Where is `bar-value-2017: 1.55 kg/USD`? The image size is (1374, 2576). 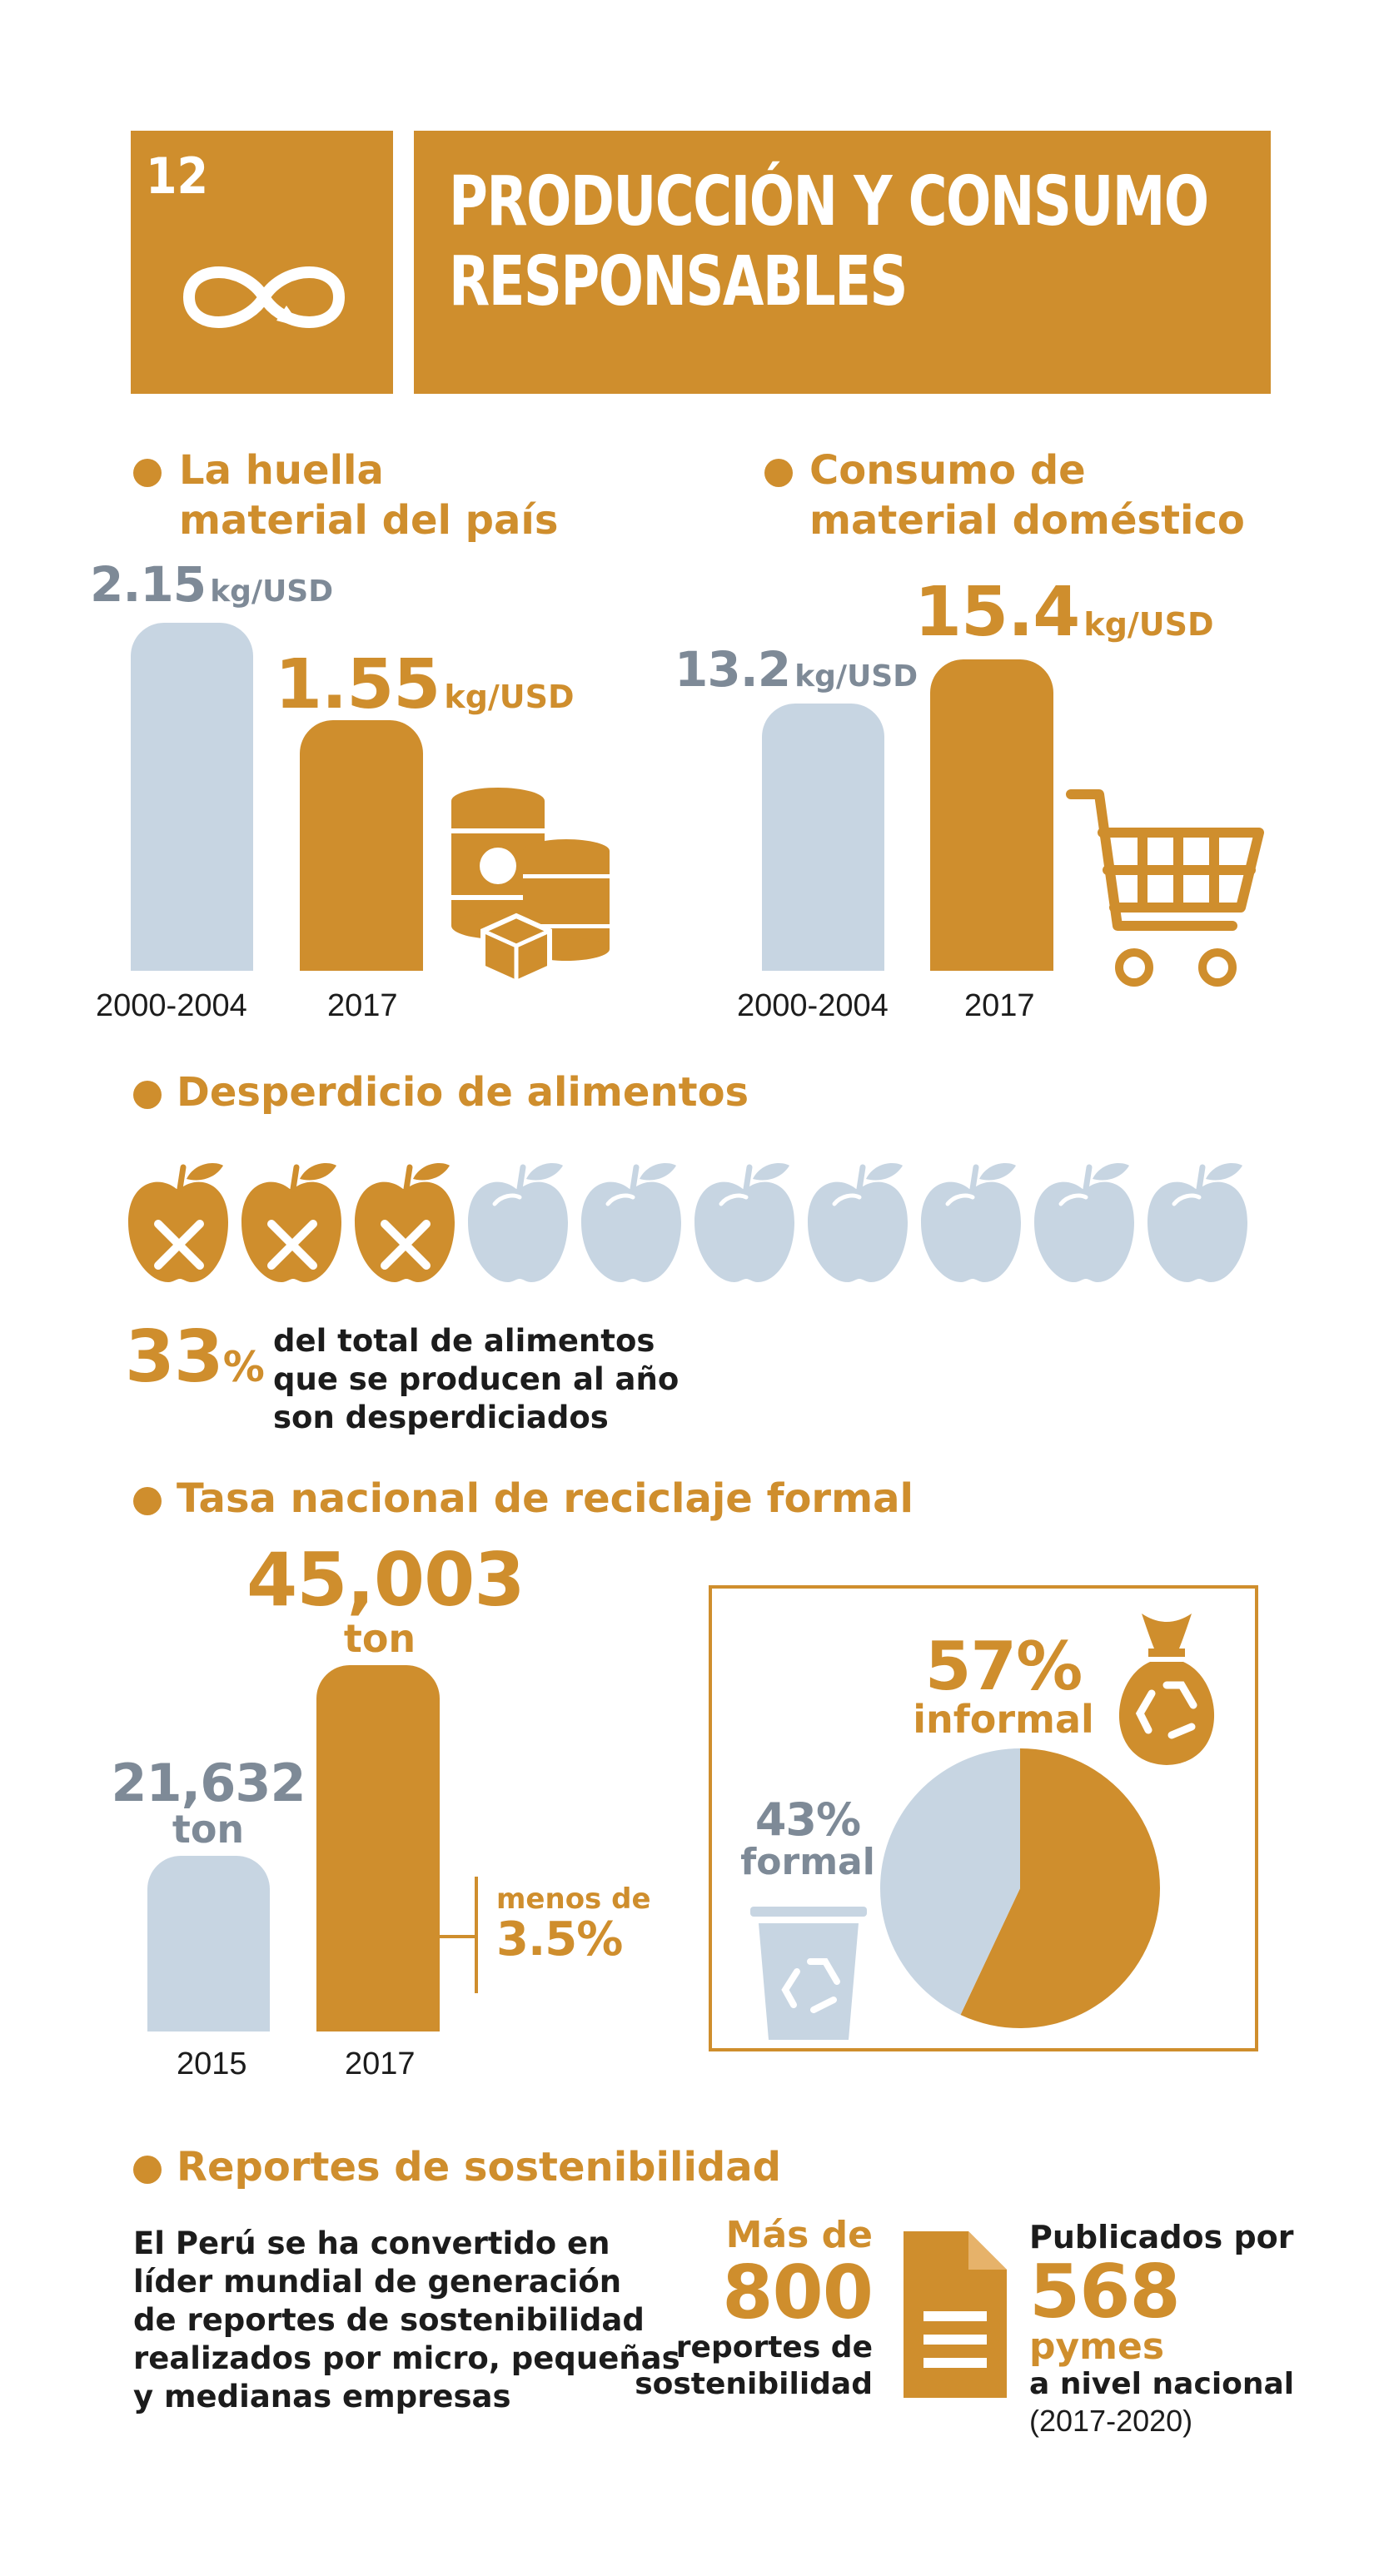
bar-value-2017: 1.55 kg/USD is located at coordinates (425, 684).